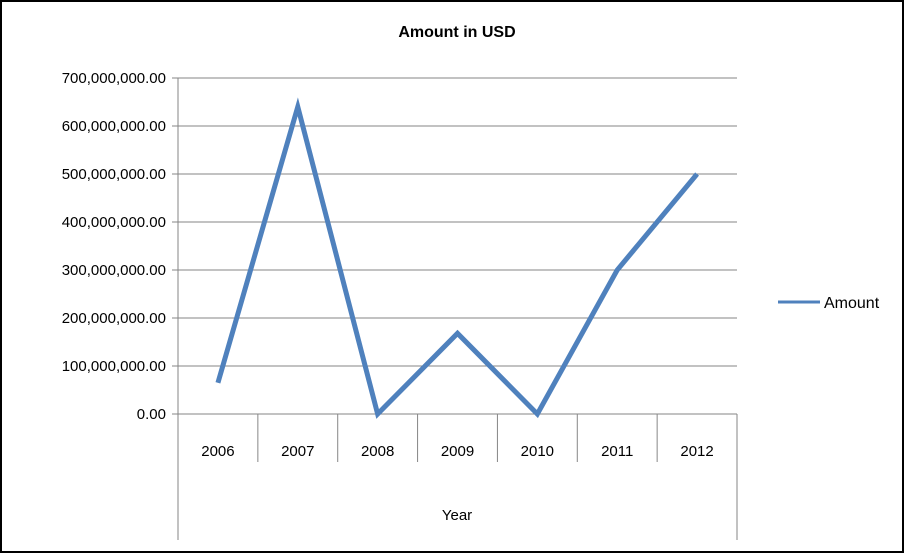  I want to click on x-tick-label: 2009, so click(457, 451).